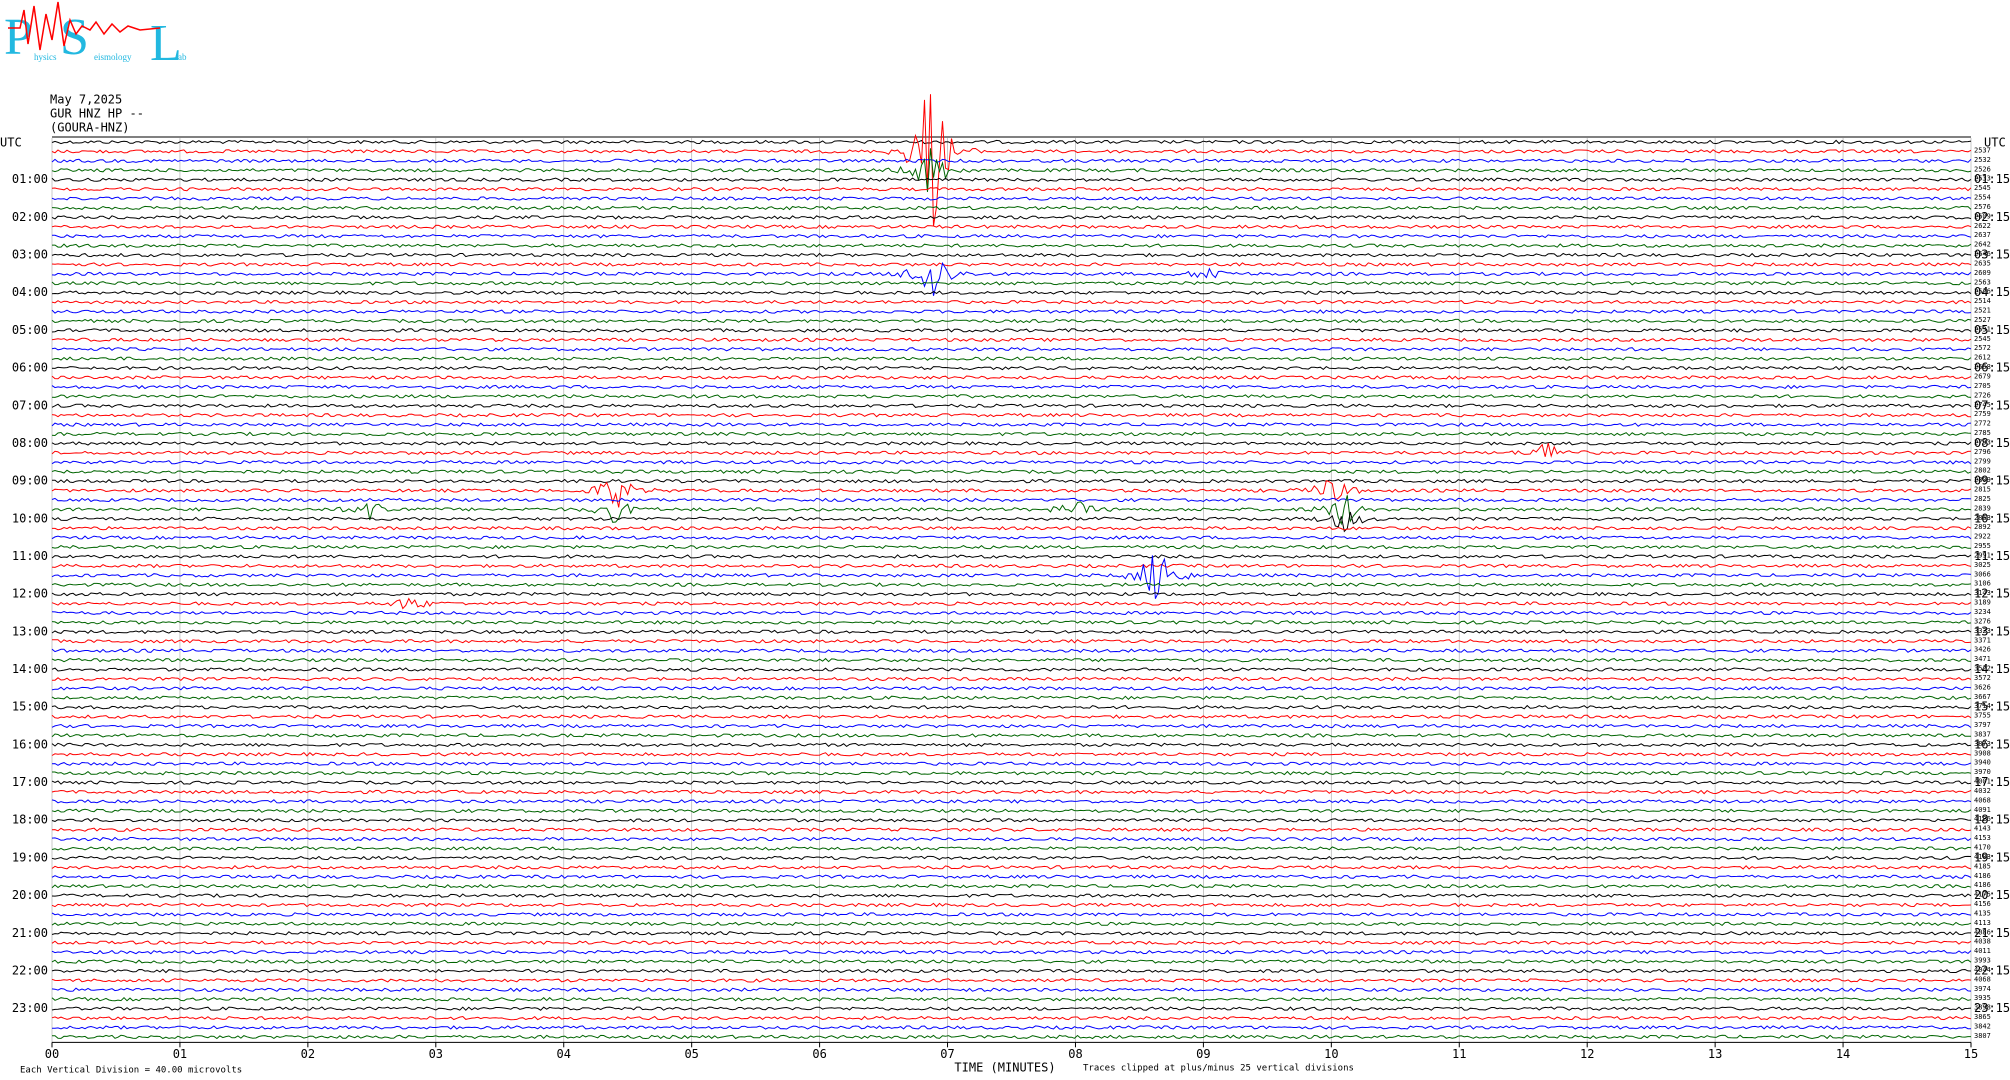  What do you see at coordinates (1992, 292) in the screenshot?
I see `hour-label: 04:15` at bounding box center [1992, 292].